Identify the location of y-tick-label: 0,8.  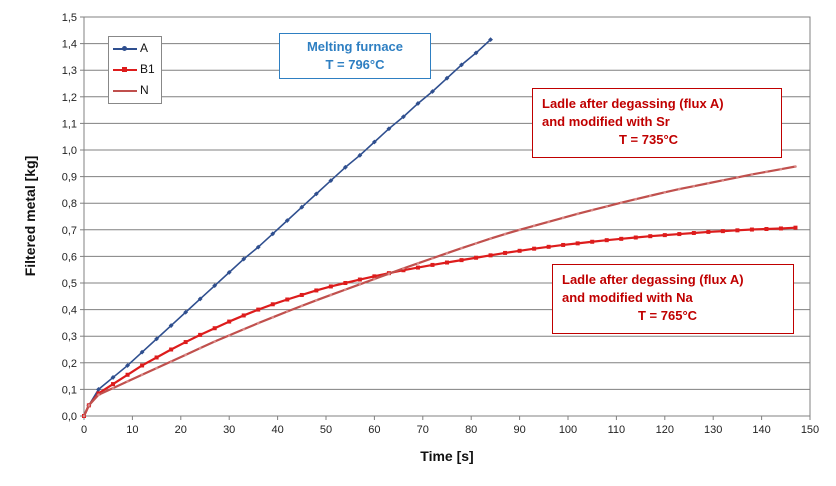
(69, 204).